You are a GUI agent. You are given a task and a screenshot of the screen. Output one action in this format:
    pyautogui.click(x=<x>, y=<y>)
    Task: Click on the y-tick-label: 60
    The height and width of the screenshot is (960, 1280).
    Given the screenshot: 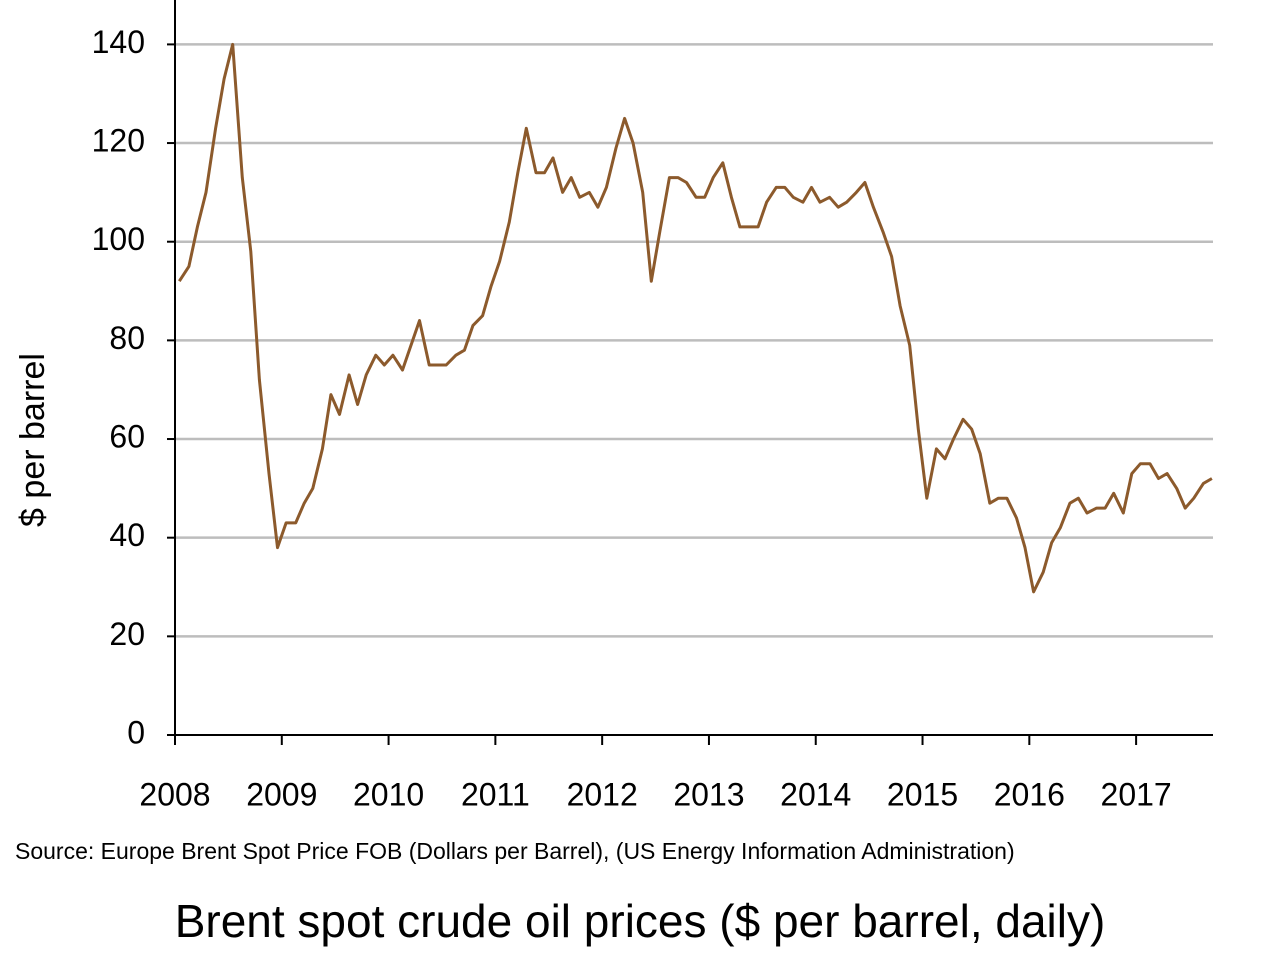 What is the action you would take?
    pyautogui.click(x=127, y=436)
    